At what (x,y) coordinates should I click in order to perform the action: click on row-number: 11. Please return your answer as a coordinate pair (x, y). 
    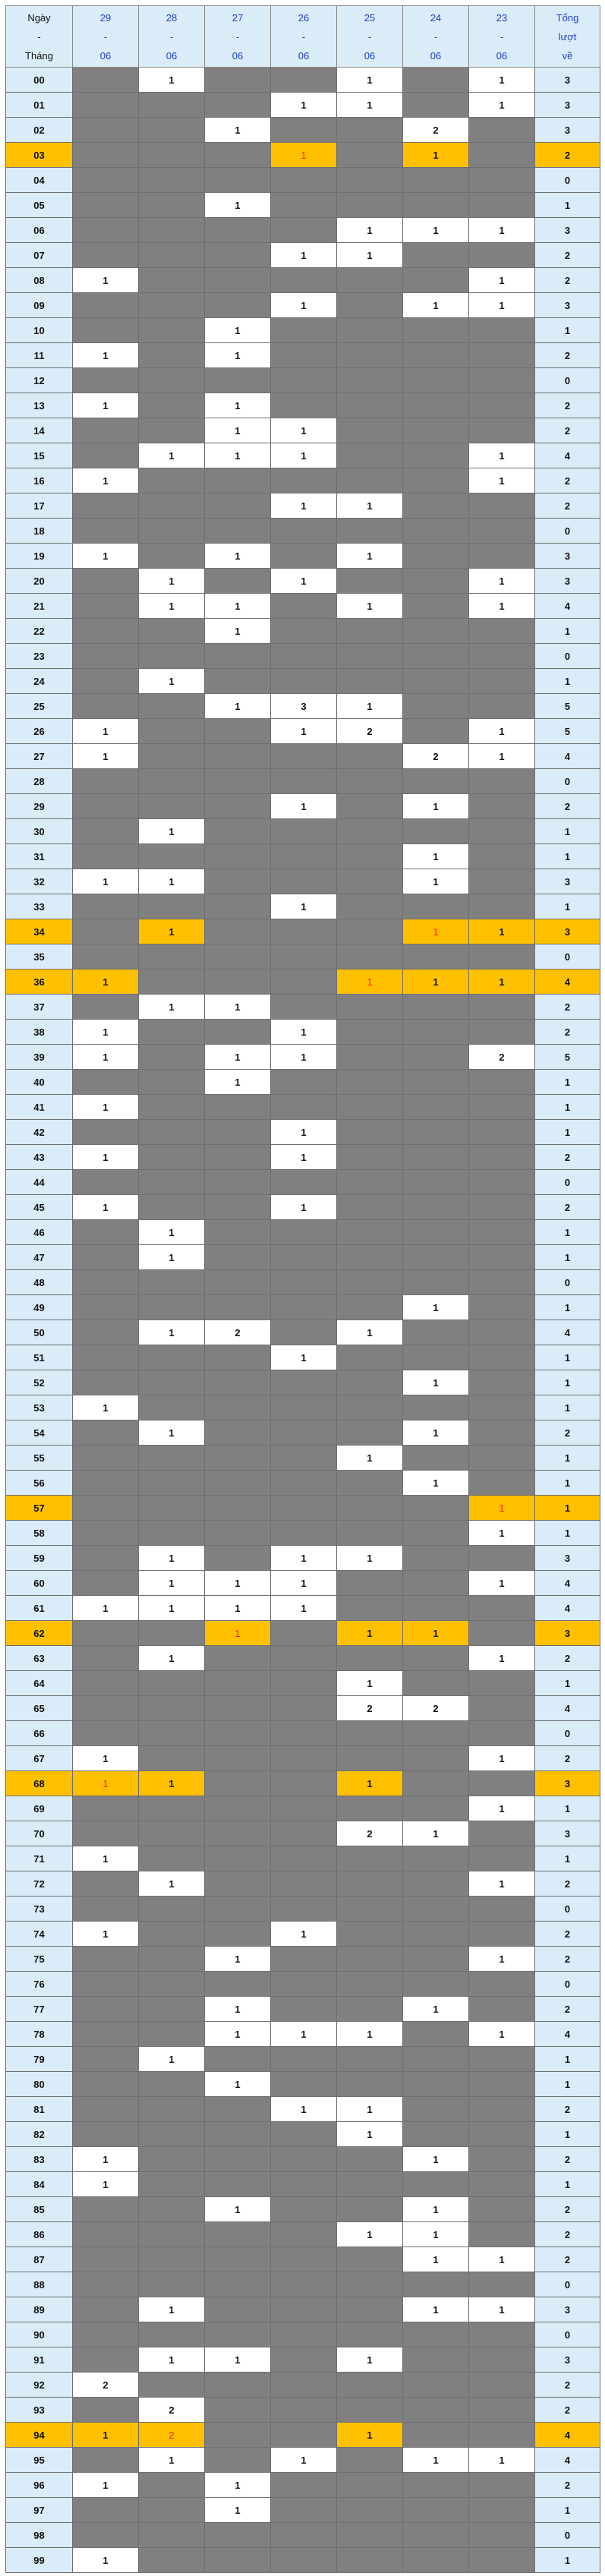
    Looking at the image, I should click on (39, 355).